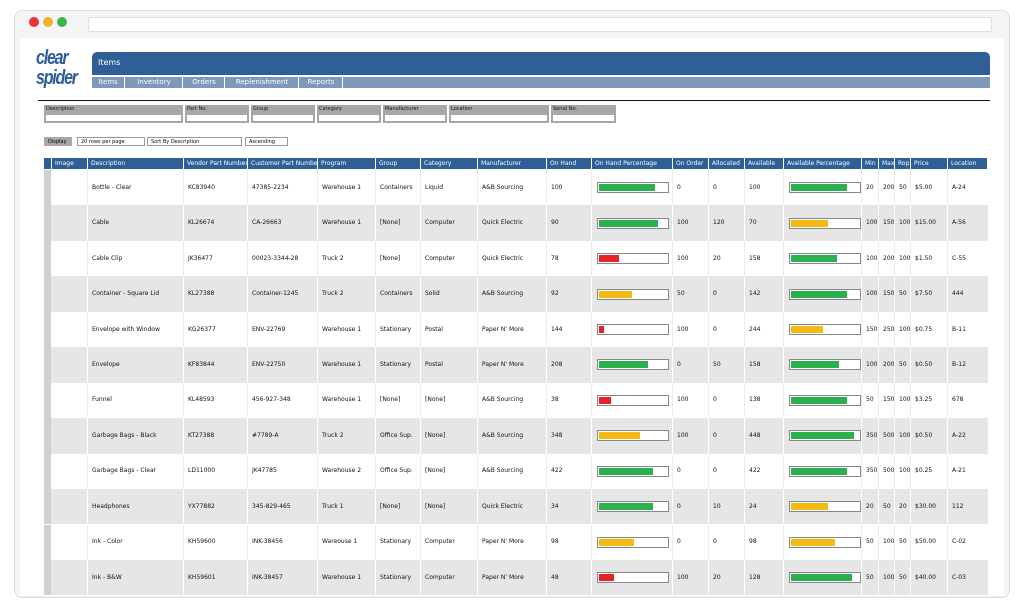  I want to click on nav-bar: Items Inventory Orders Replenishment Reports, so click(541, 82).